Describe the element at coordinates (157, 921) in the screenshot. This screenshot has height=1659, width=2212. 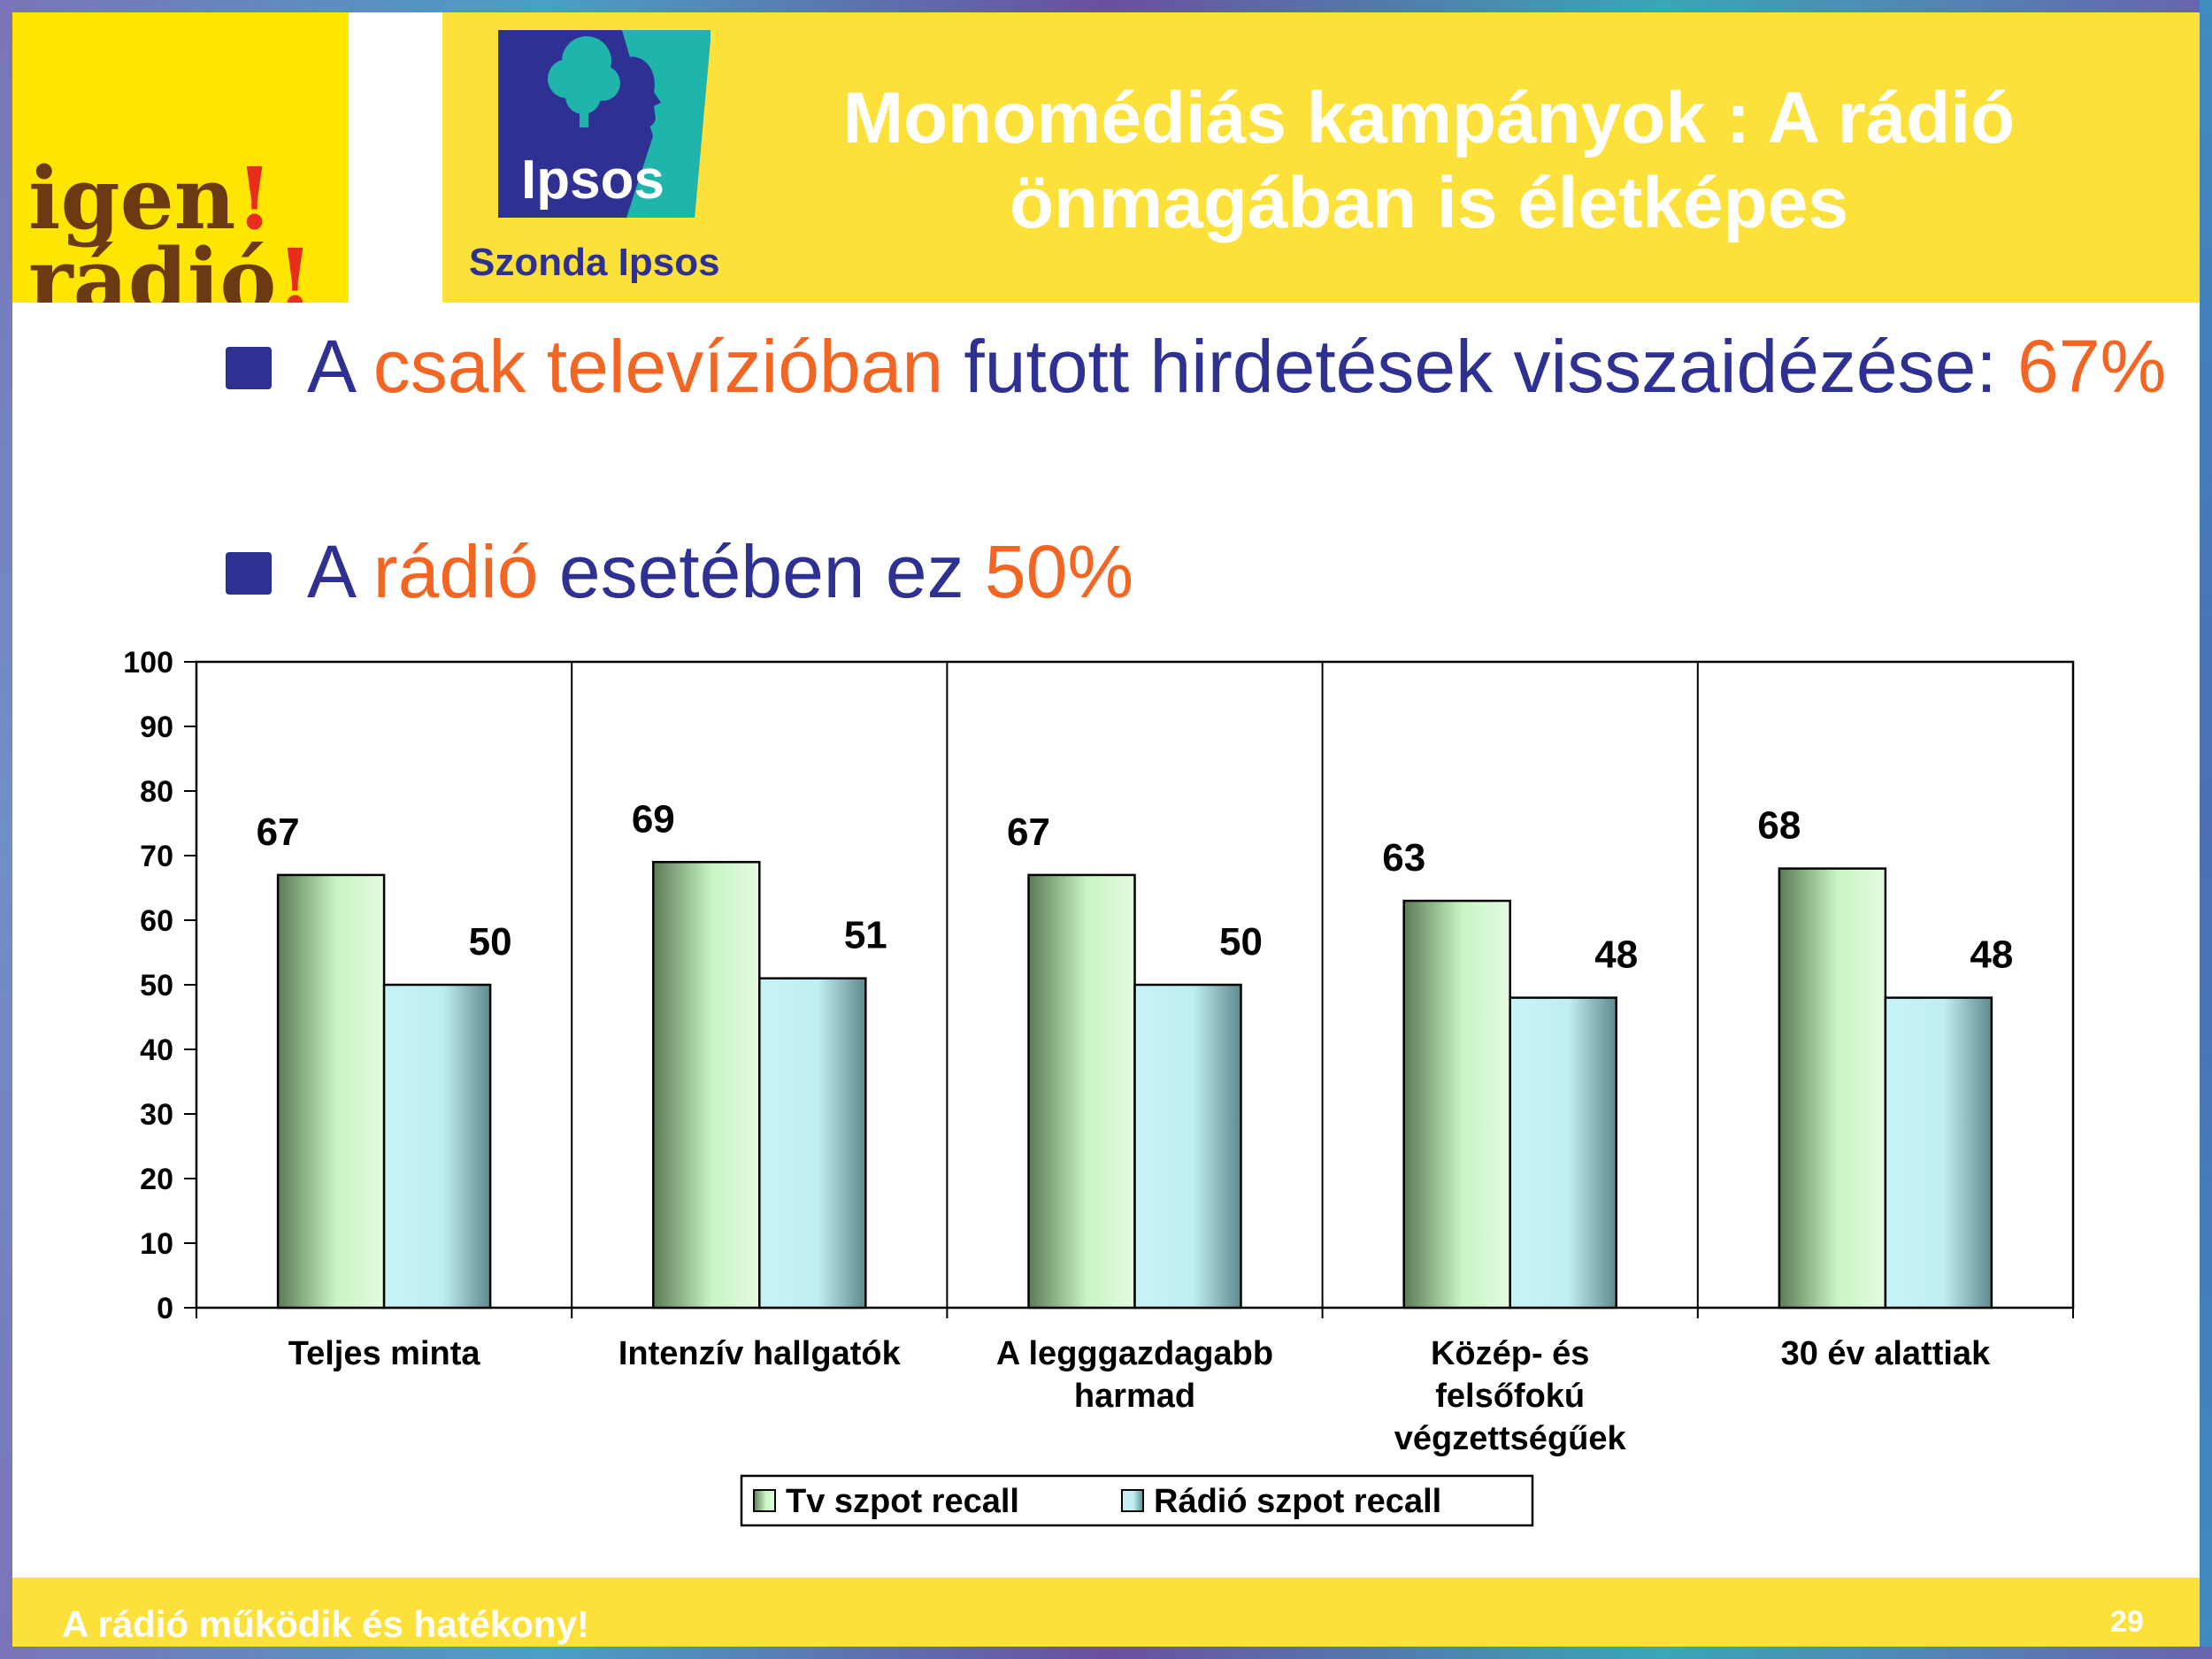
I see `y-tick-label: 60` at that location.